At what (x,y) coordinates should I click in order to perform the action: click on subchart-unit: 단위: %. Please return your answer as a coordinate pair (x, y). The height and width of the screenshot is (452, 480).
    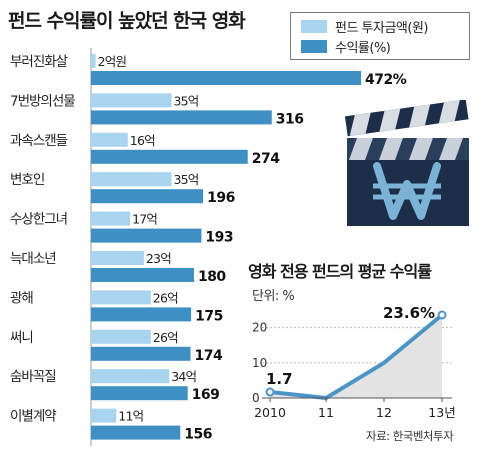
    Looking at the image, I should click on (273, 296).